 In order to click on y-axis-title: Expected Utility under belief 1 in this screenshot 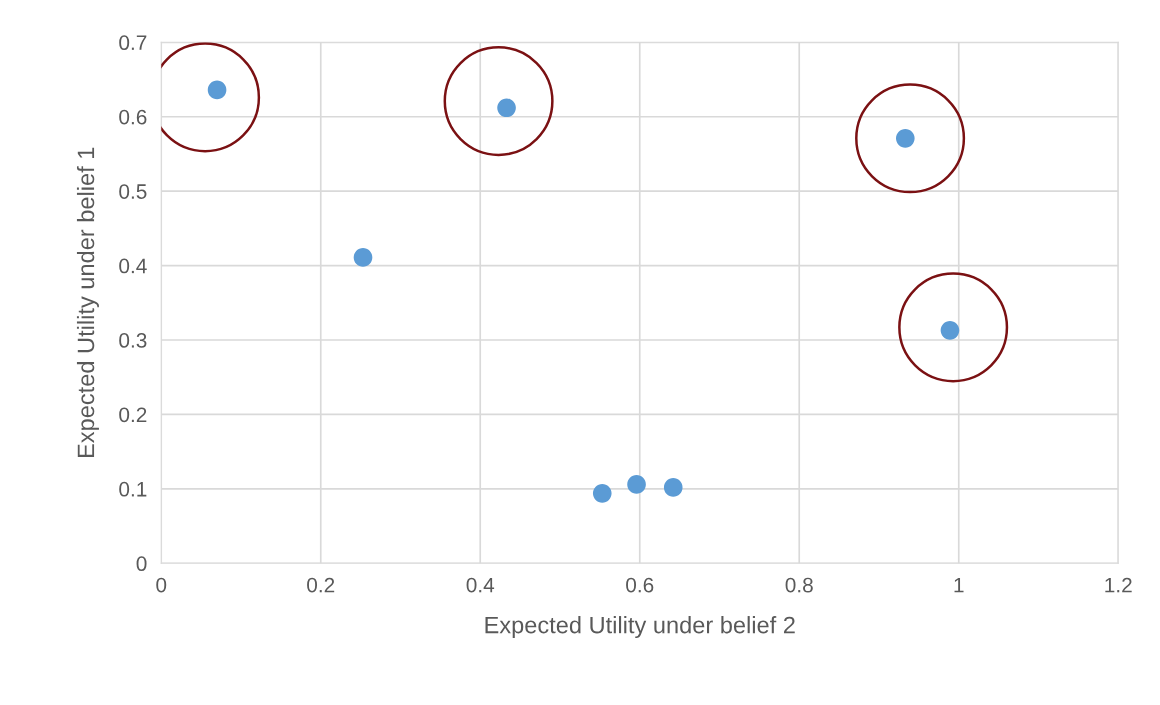, I will do `click(87, 302)`.